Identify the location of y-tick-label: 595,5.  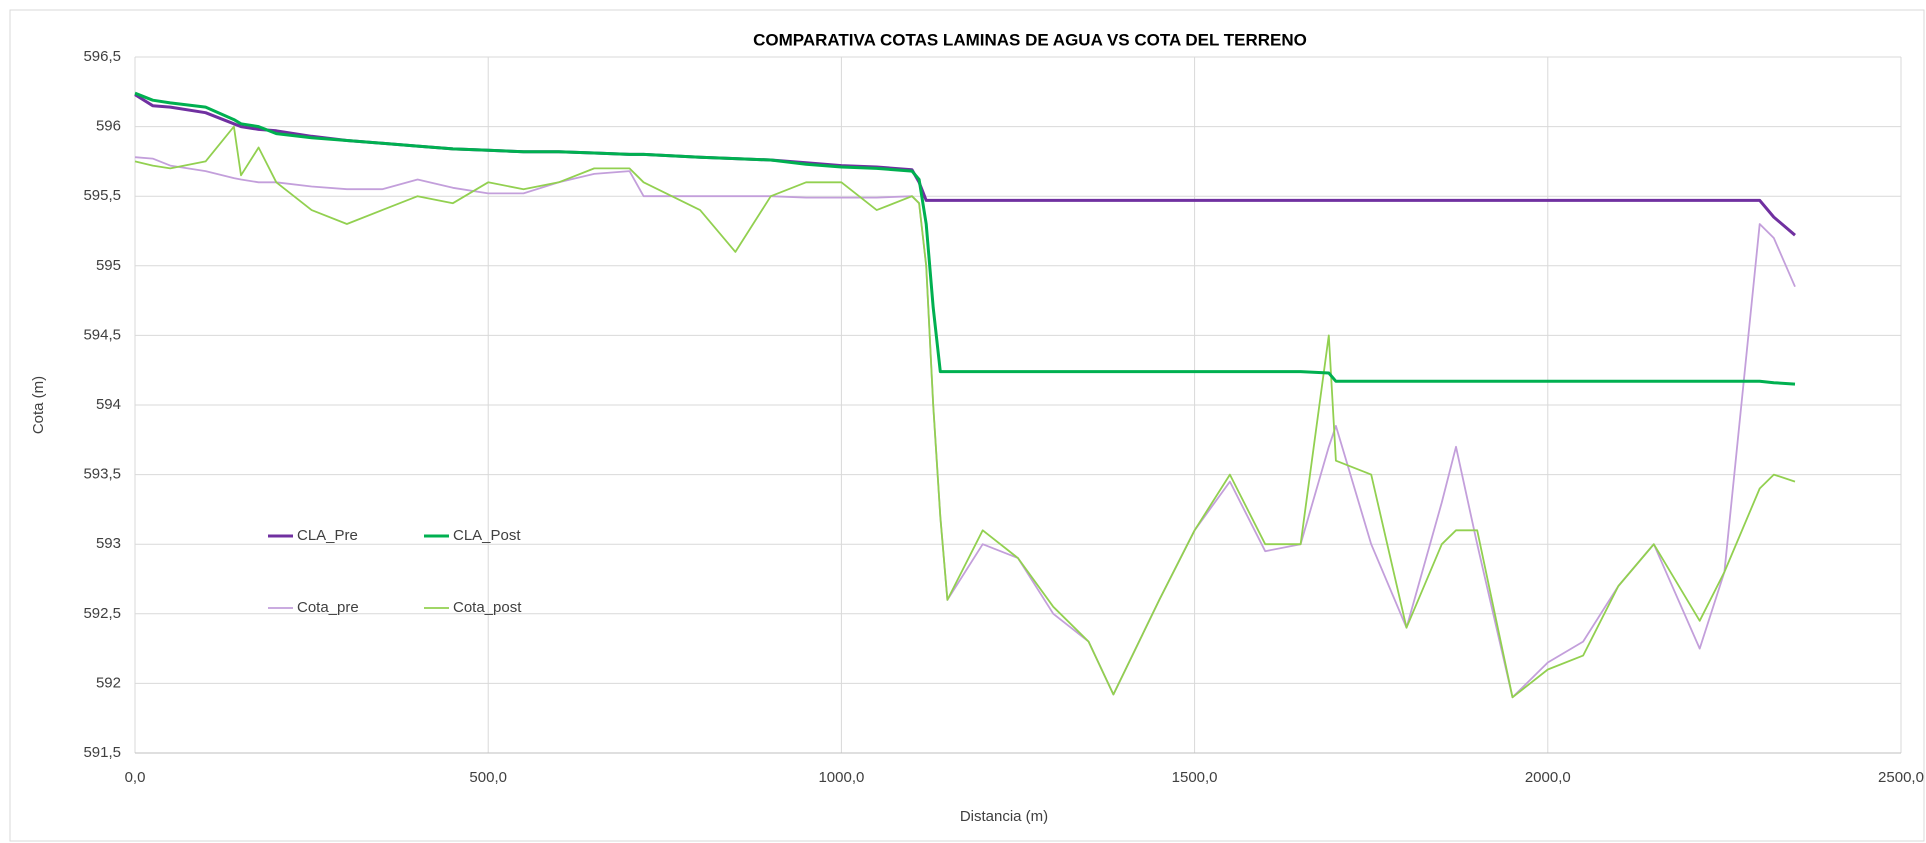
(102, 195).